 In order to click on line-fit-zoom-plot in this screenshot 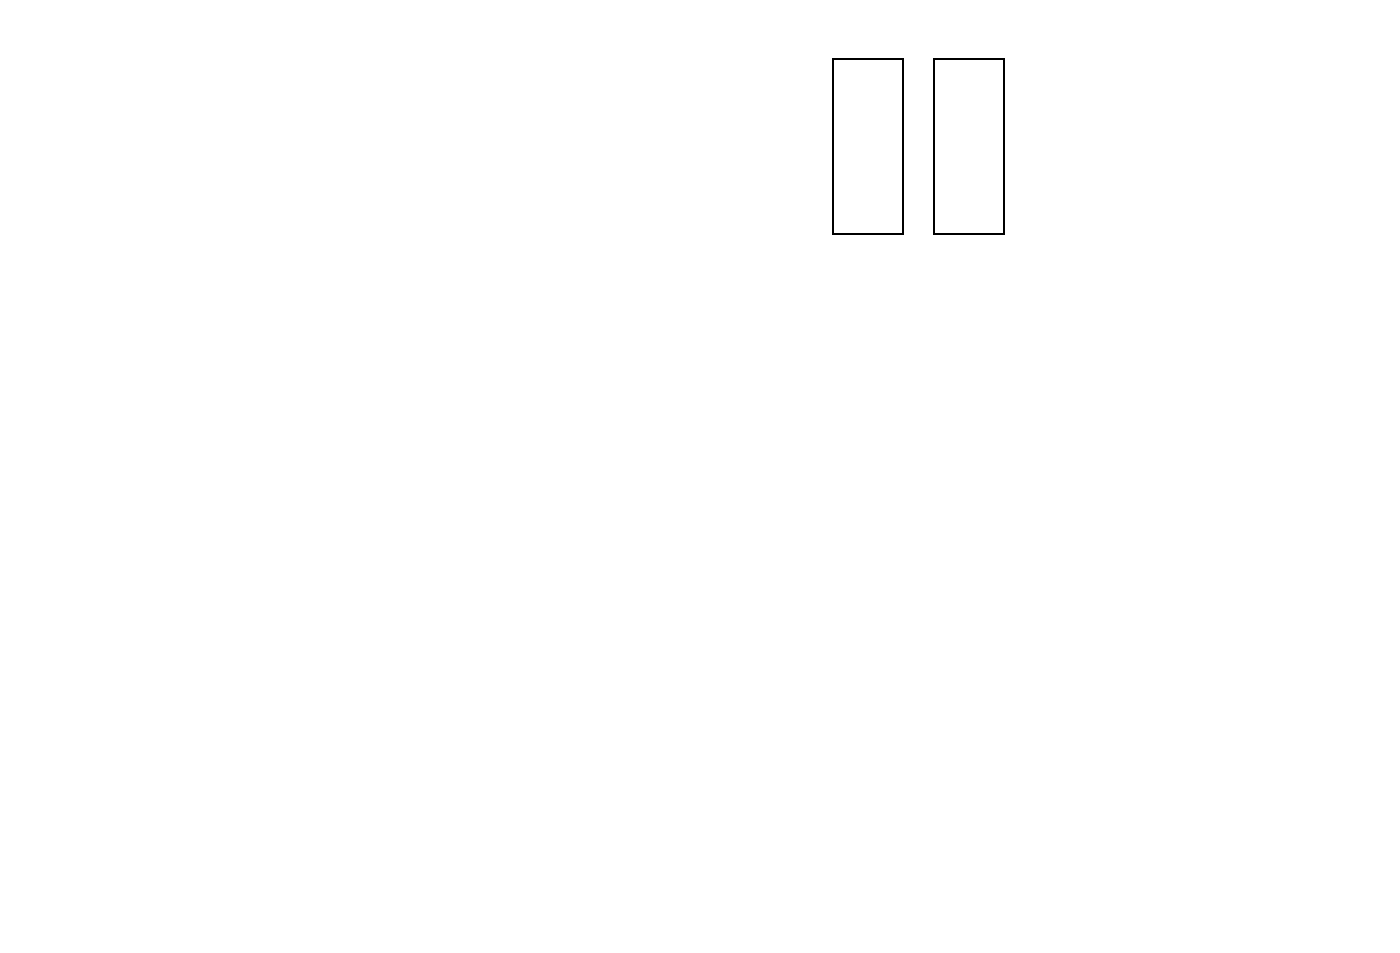, I will do `click(1171, 141)`.